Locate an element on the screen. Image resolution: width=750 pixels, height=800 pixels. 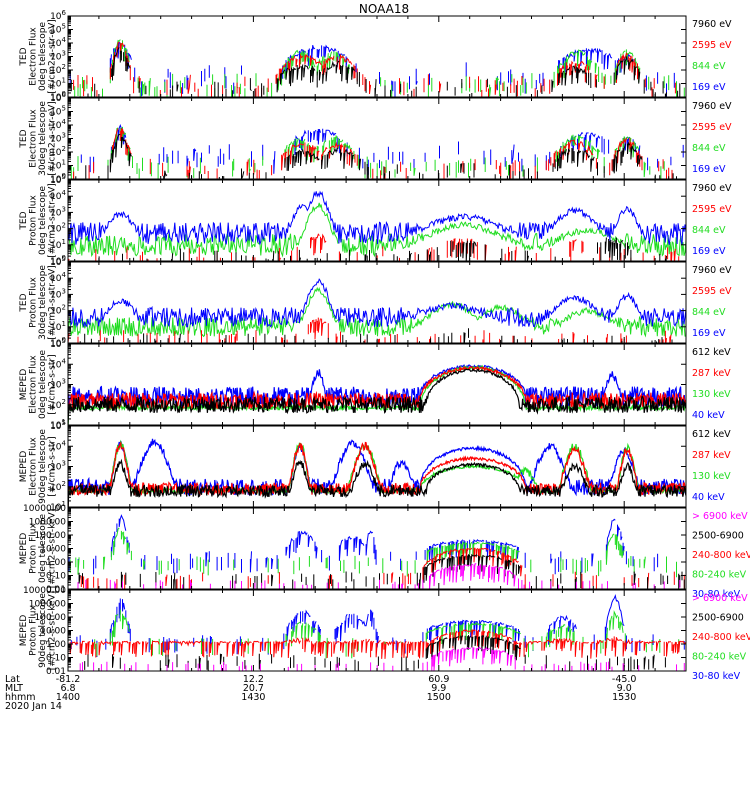
y-tick-label: 1000.00 is located at coordinates (47, 523).